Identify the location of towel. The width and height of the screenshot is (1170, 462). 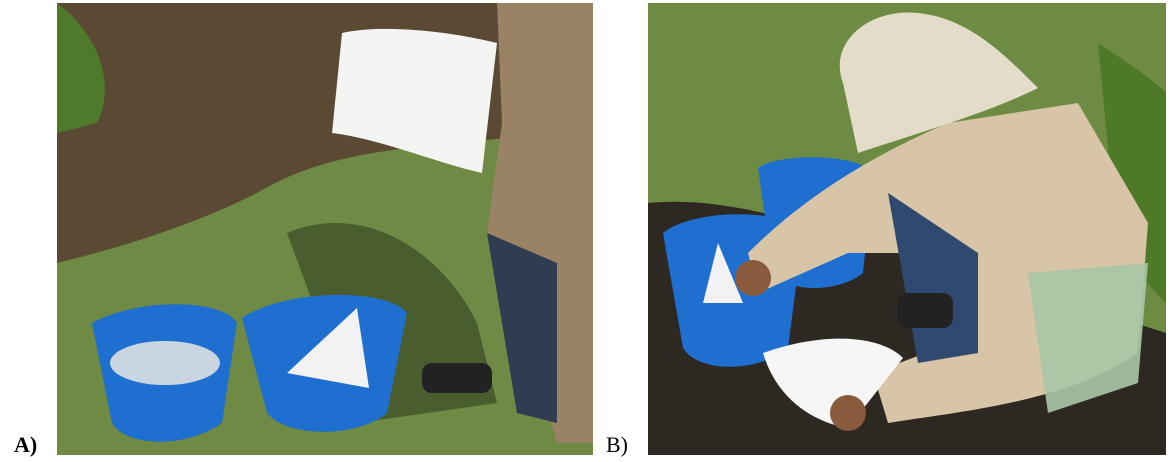
(414, 100).